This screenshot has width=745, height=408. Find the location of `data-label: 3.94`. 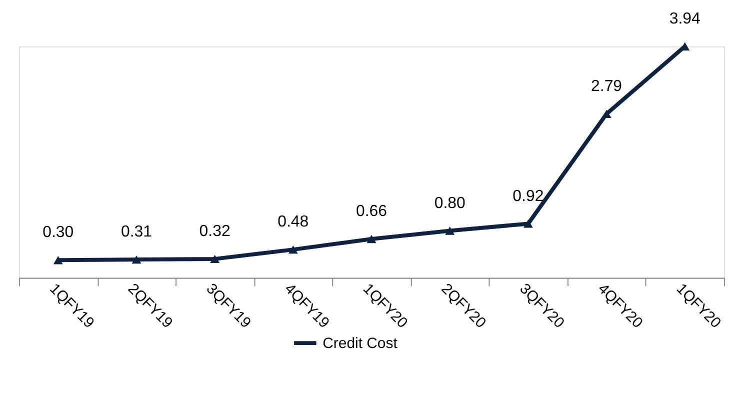

data-label: 3.94 is located at coordinates (685, 19).